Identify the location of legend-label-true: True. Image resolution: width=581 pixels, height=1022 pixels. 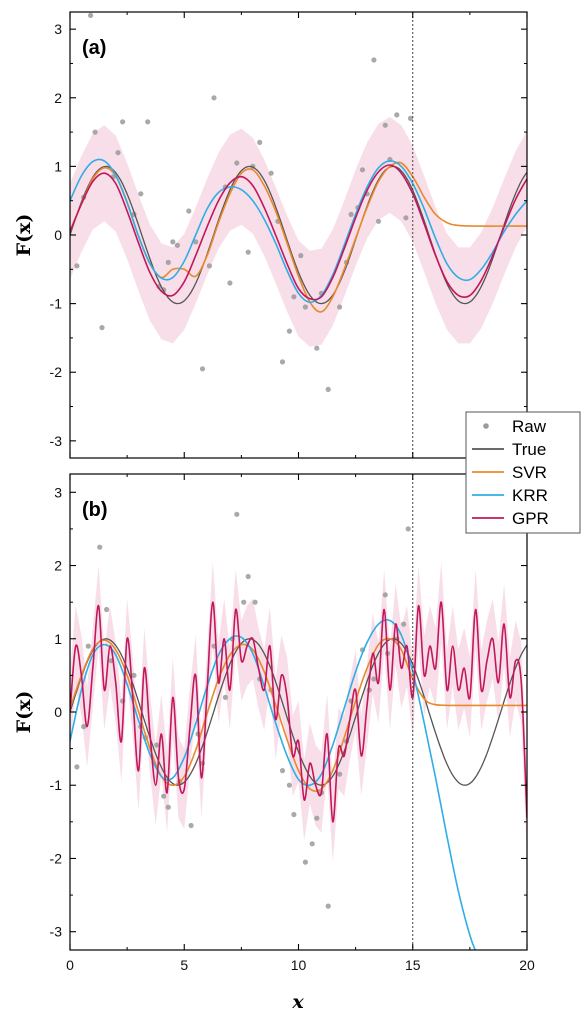
(529, 449).